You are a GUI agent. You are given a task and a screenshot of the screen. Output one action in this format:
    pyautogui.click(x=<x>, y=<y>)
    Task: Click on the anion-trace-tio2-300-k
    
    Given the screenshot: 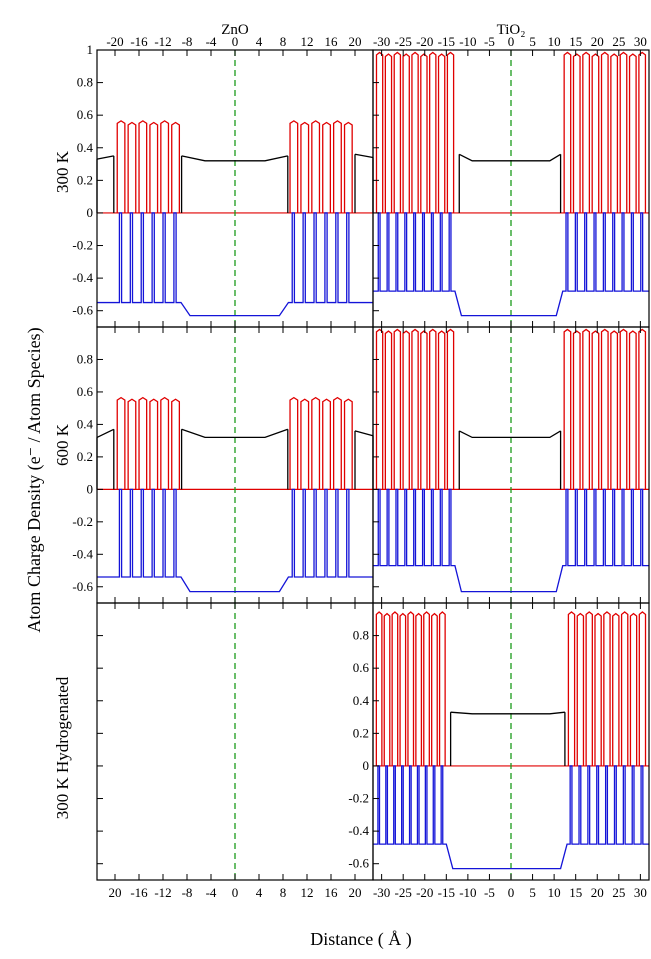 What is the action you would take?
    pyautogui.click(x=511, y=264)
    